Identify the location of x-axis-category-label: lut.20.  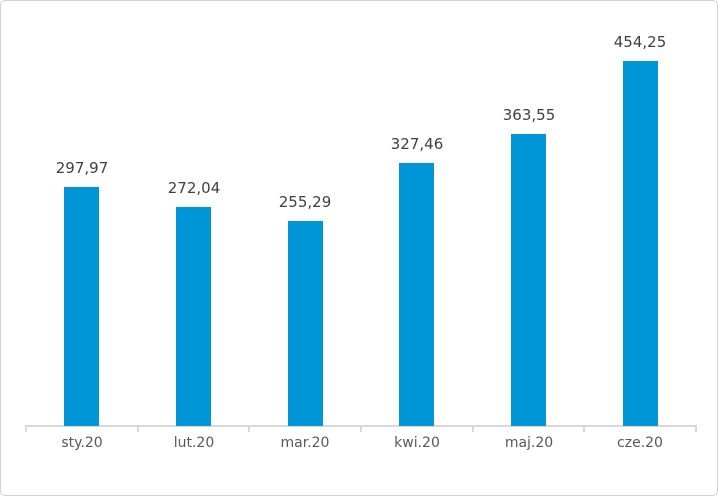
(194, 443).